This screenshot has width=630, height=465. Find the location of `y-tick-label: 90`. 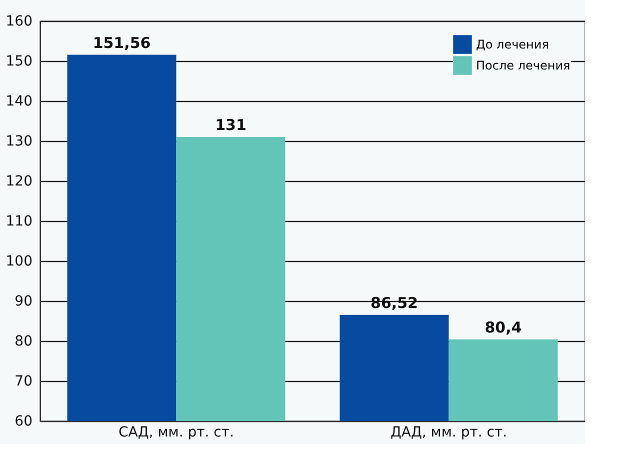

y-tick-label: 90 is located at coordinates (23, 302).